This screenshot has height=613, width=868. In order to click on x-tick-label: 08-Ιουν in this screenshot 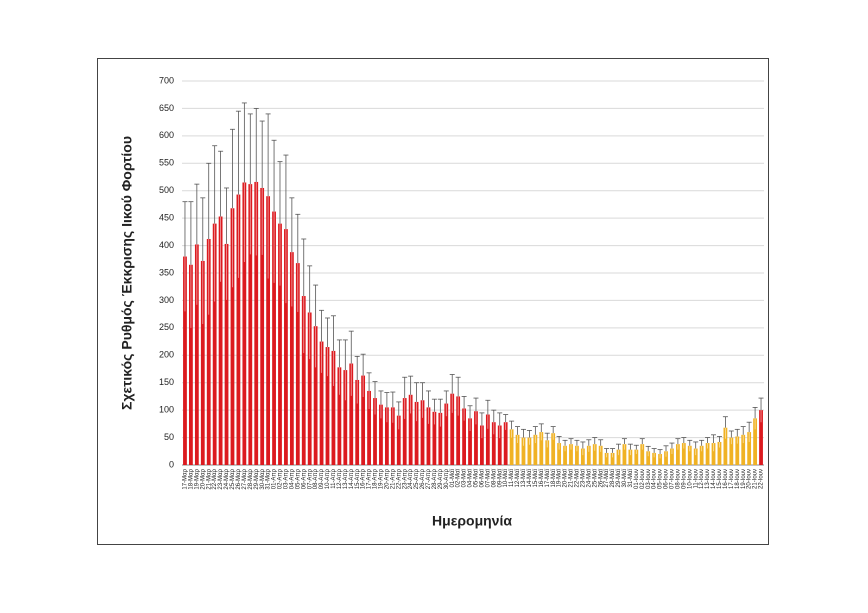, I will do `click(678, 479)`.